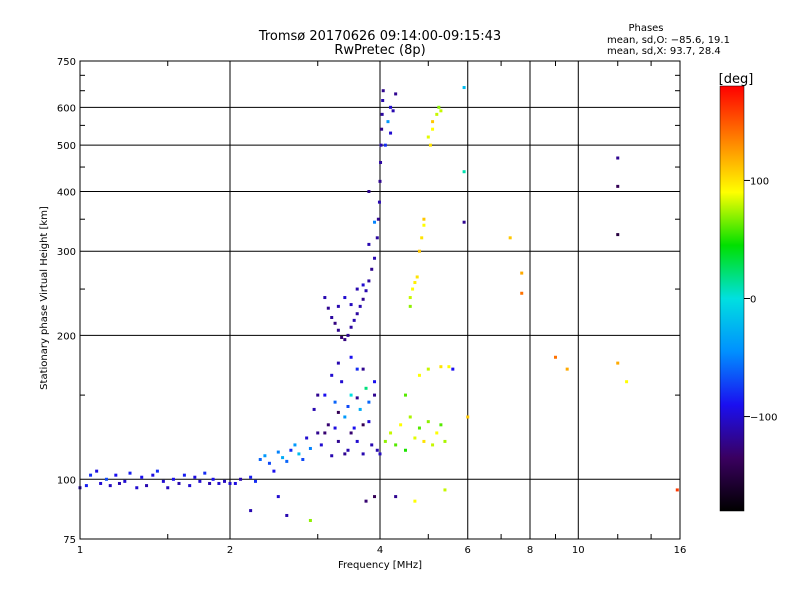  I want to click on x-tick-label: 16, so click(680, 550).